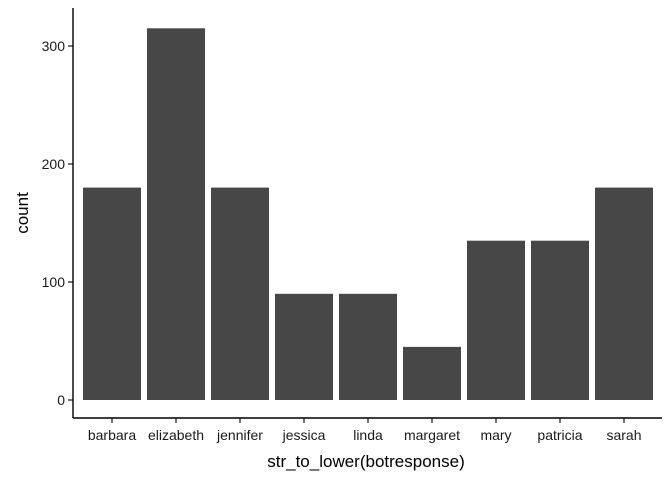 The height and width of the screenshot is (480, 672). I want to click on y-tick-label: 200, so click(54, 164).